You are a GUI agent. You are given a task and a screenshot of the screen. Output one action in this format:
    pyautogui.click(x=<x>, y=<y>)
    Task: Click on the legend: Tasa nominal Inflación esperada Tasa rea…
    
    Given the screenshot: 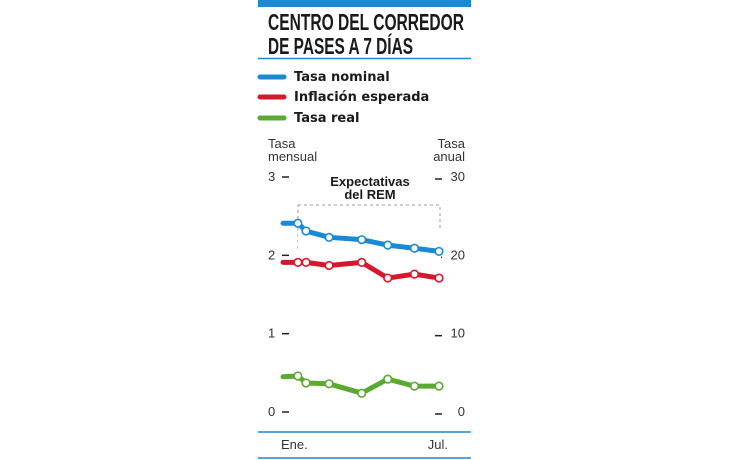 What is the action you would take?
    pyautogui.click(x=343, y=98)
    